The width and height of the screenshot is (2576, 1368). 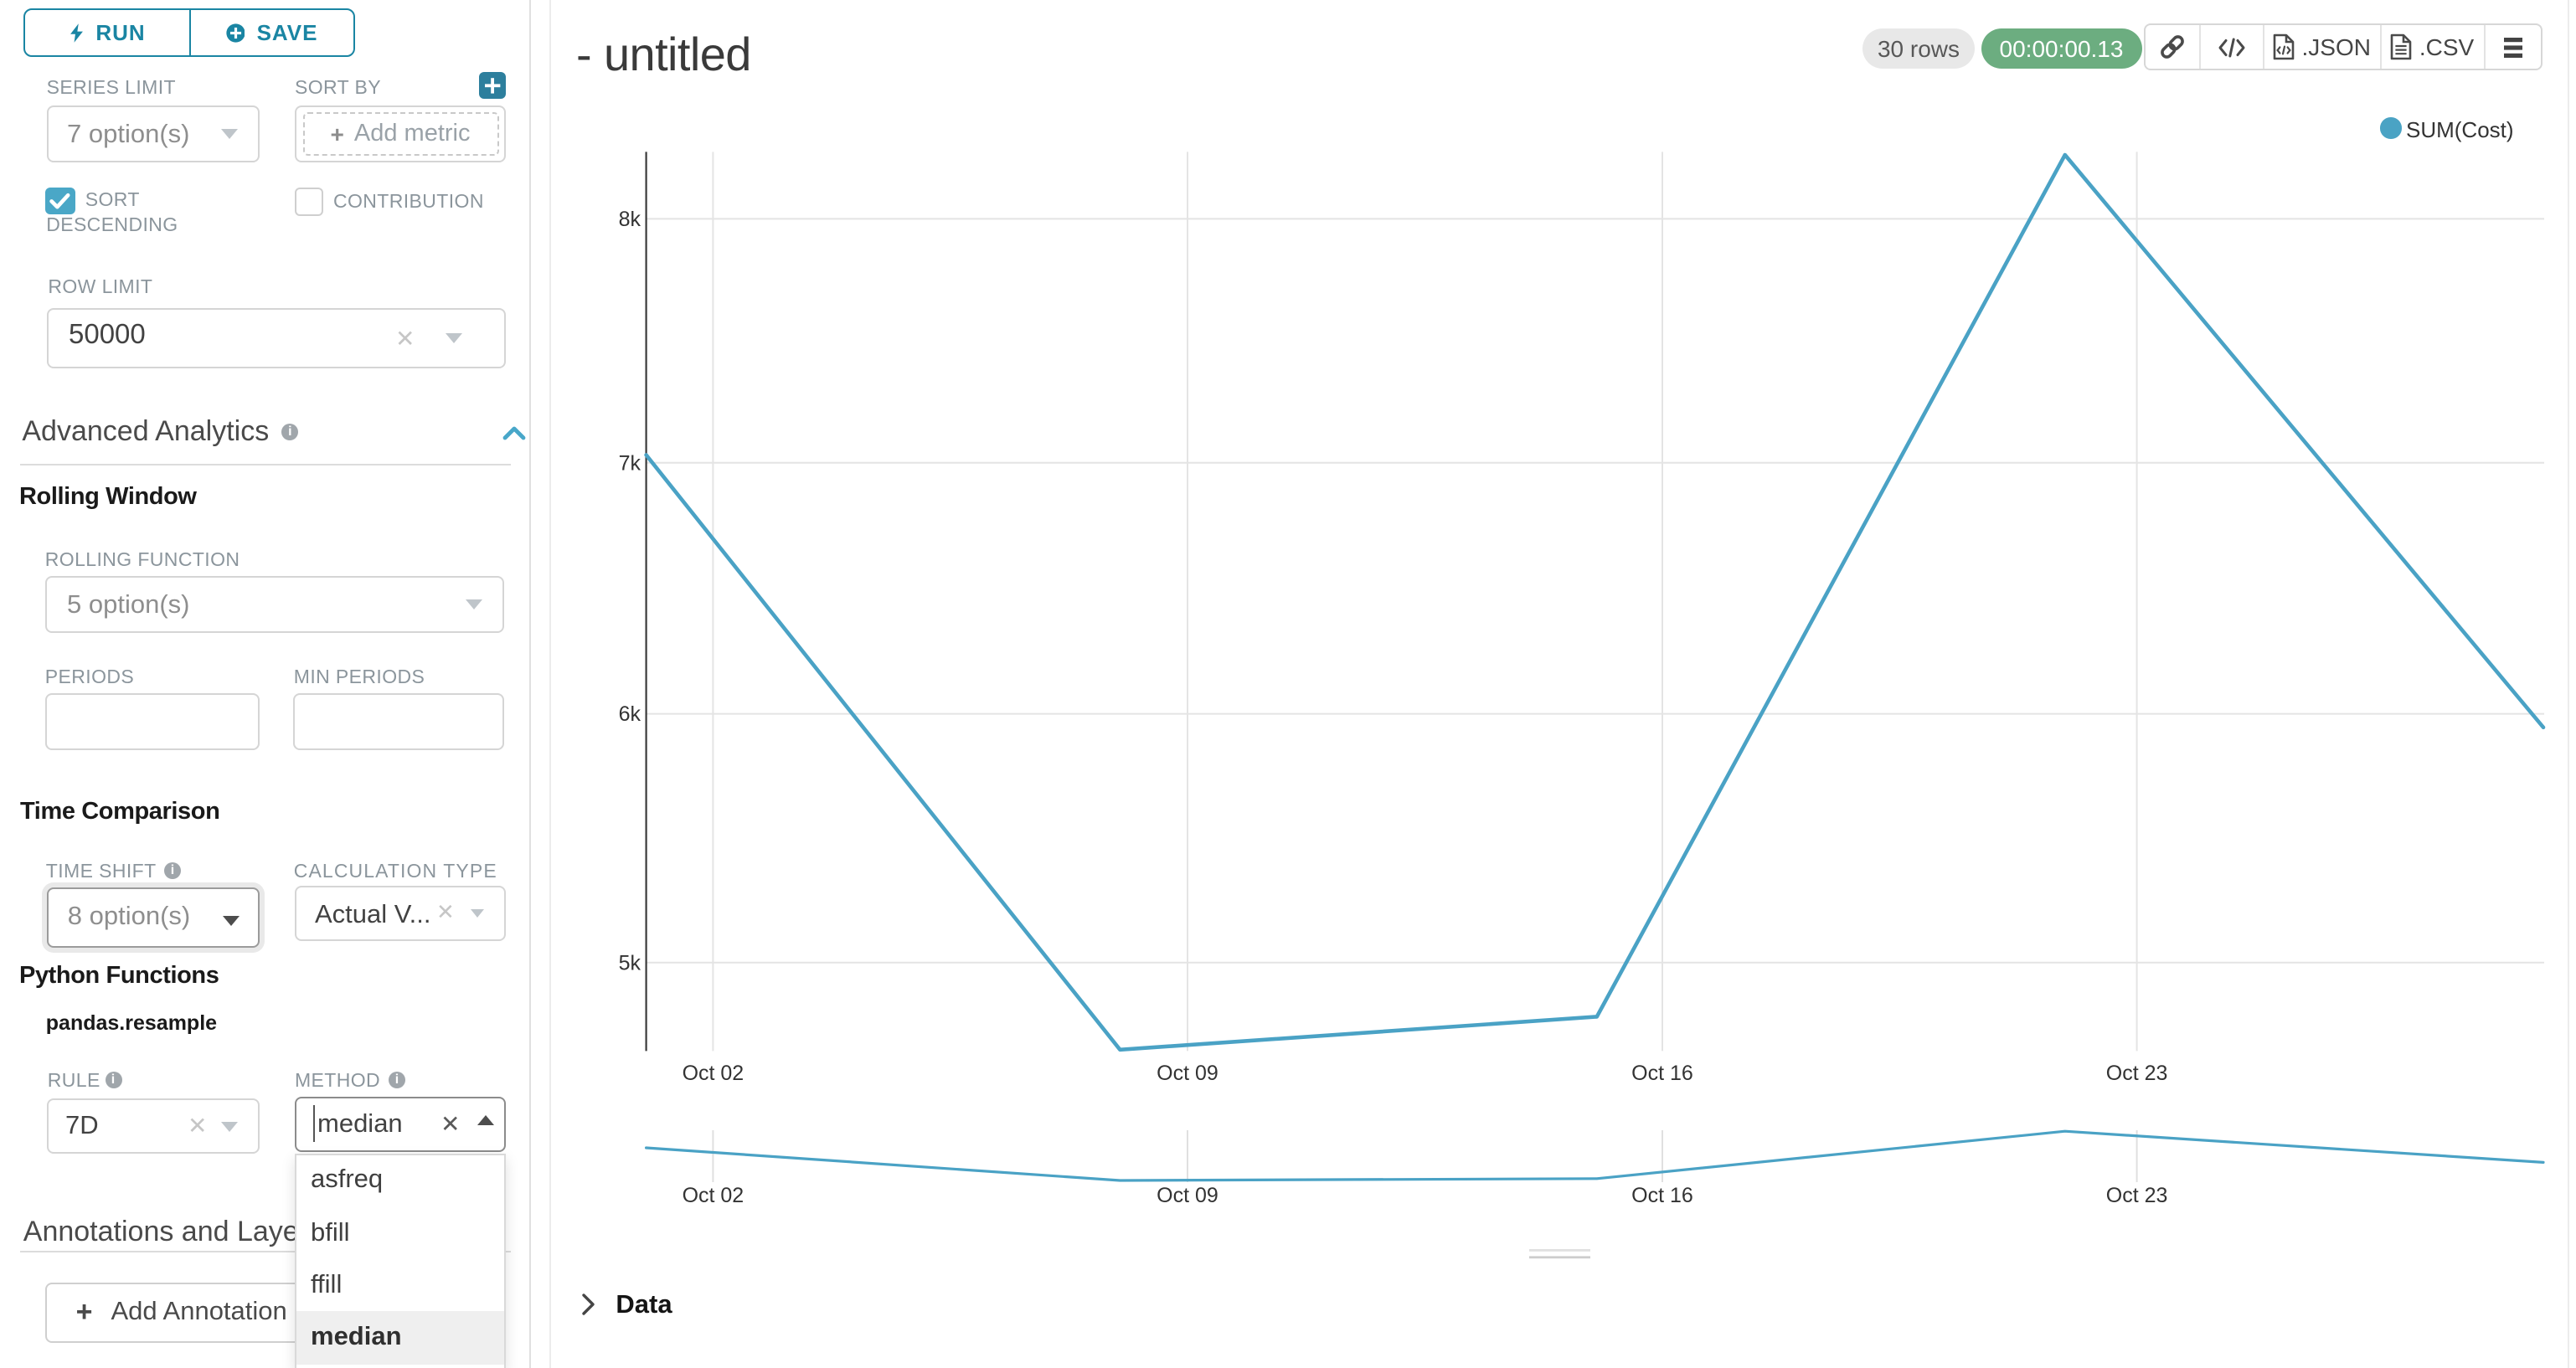 What do you see at coordinates (630, 463) in the screenshot?
I see `svg-text: 7k` at bounding box center [630, 463].